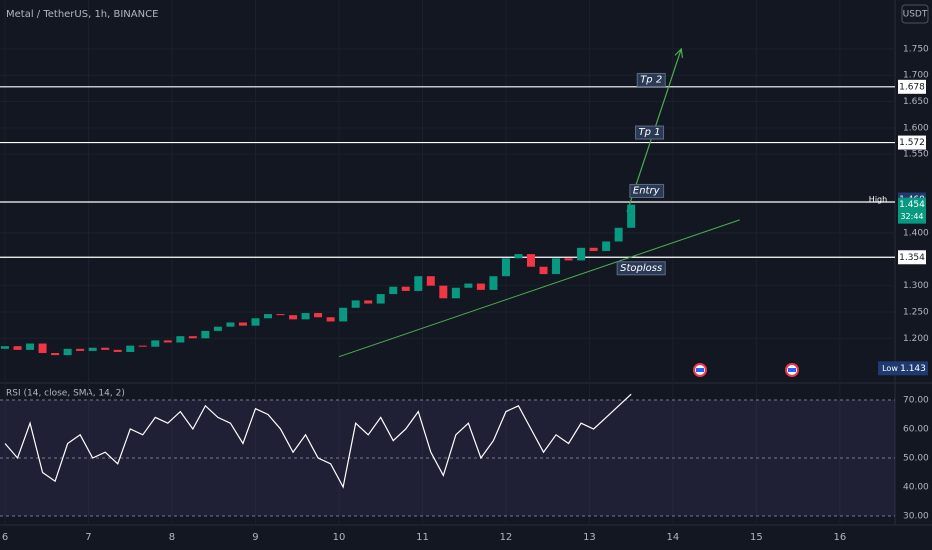  Describe the element at coordinates (756, 537) in the screenshot. I see `x-tick-label: 15` at that location.